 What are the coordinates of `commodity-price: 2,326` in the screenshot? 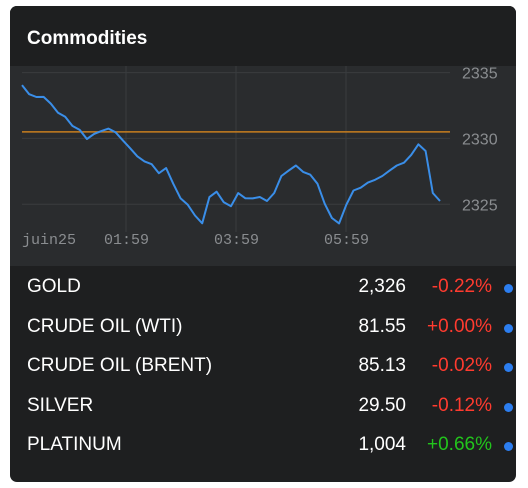 It's located at (382, 286).